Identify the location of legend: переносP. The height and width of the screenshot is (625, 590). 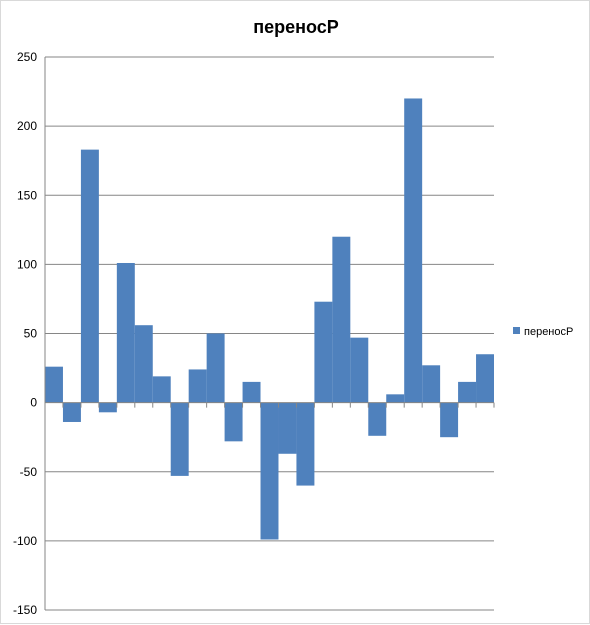
(543, 332).